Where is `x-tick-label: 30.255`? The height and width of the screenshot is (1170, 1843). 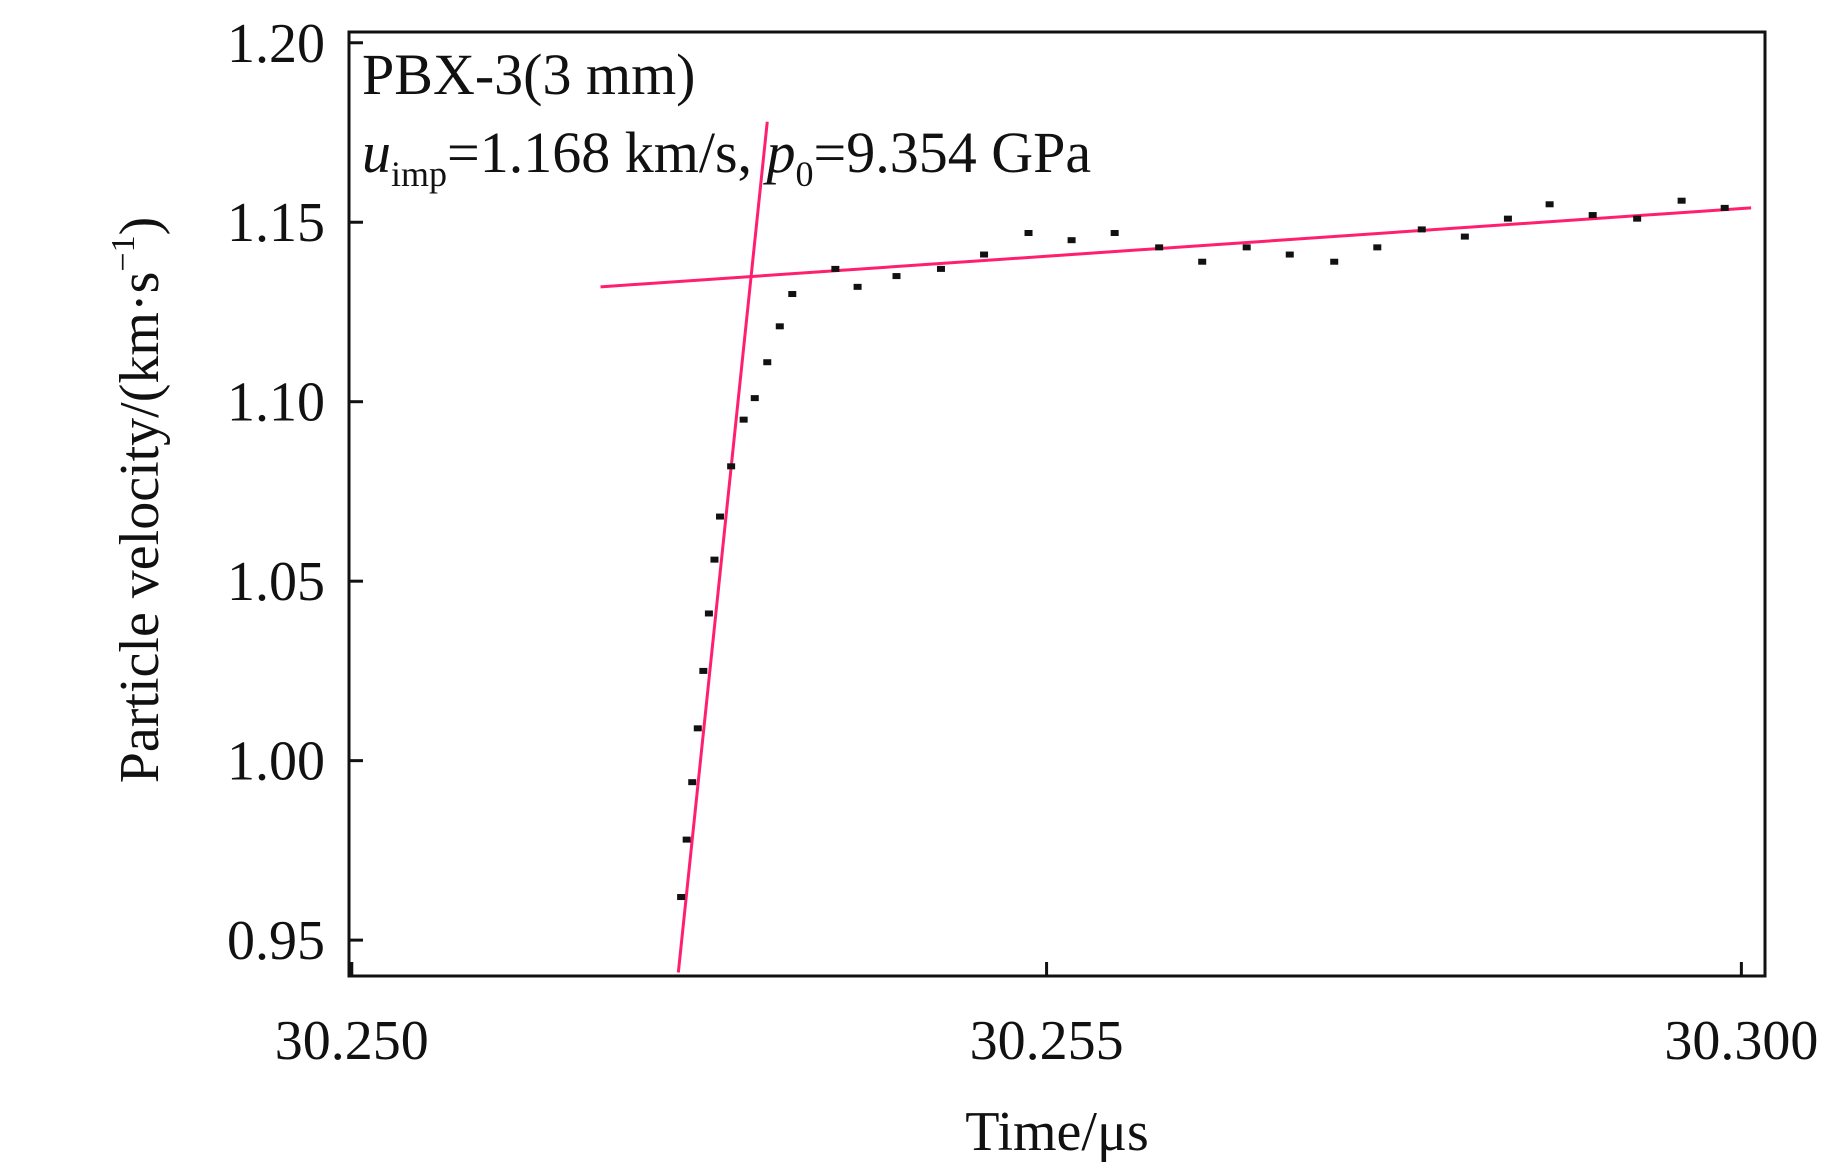 x-tick-label: 30.255 is located at coordinates (1047, 1041).